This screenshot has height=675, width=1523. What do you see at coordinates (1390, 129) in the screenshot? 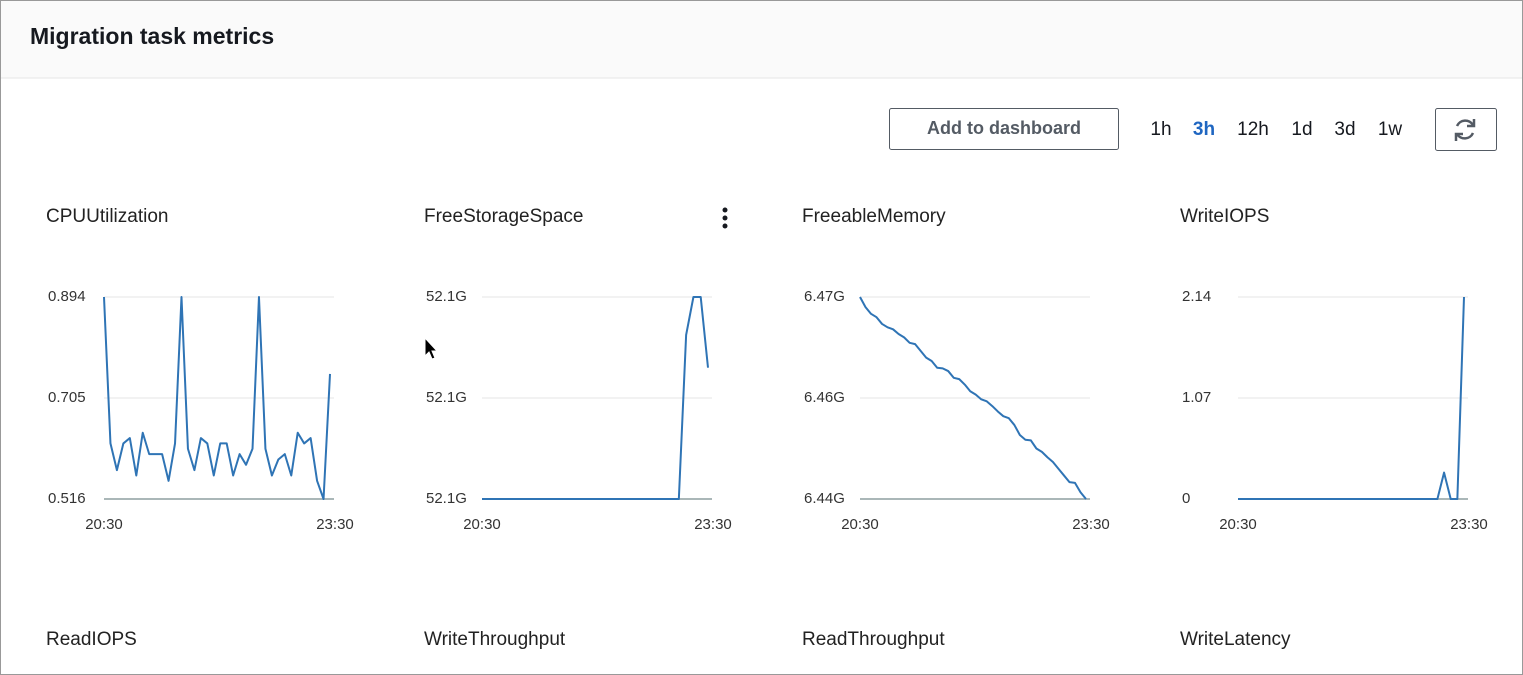
I see `time-range-option: 1w` at bounding box center [1390, 129].